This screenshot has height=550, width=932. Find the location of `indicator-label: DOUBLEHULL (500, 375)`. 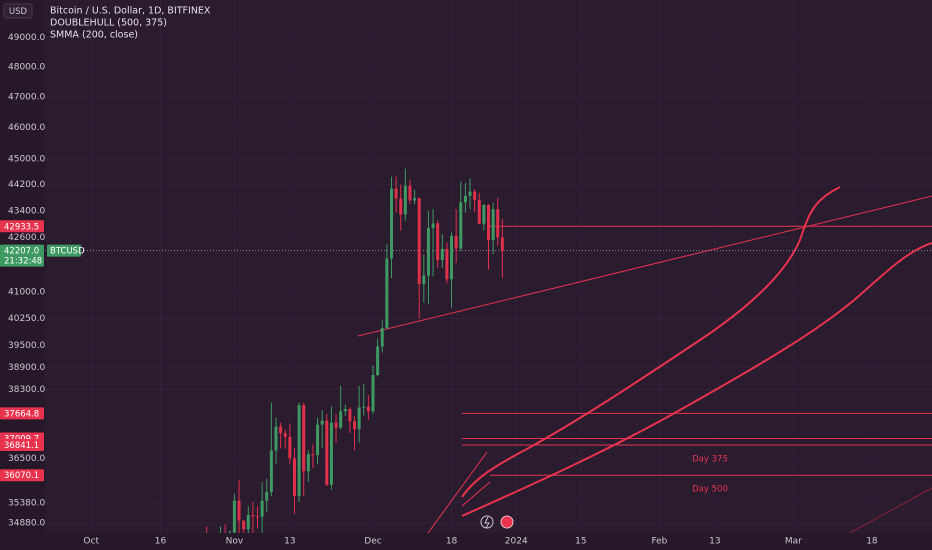

indicator-label: DOUBLEHULL (500, 375) is located at coordinates (108, 23).